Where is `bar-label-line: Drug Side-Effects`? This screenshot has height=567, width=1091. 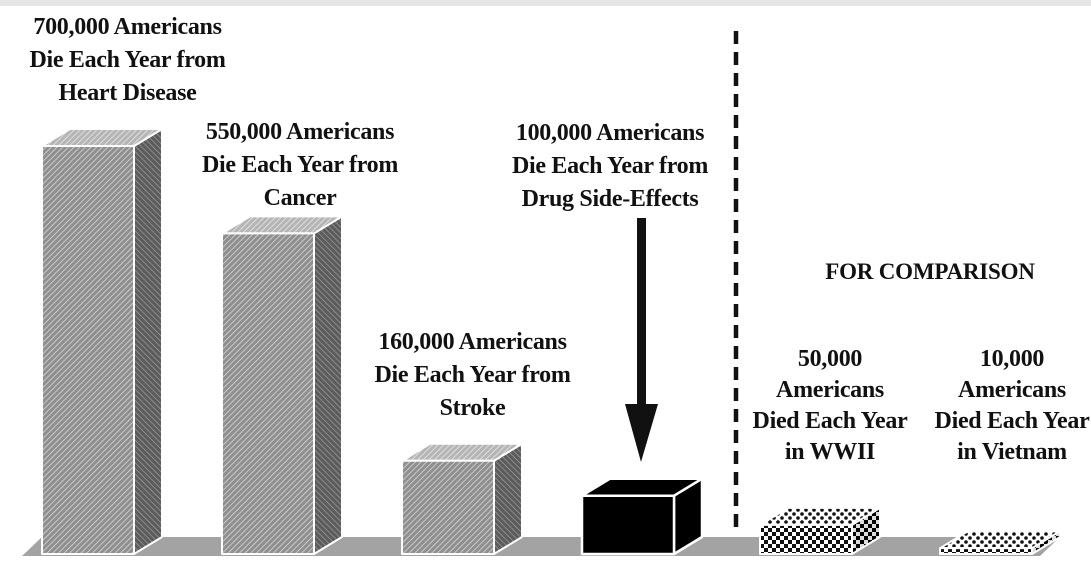 bar-label-line: Drug Side-Effects is located at coordinates (610, 199).